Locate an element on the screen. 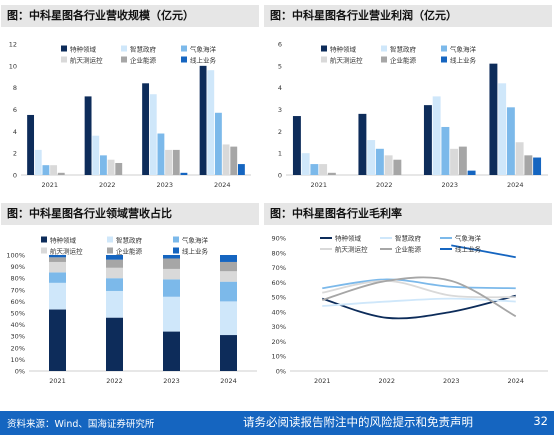  y-tick-label: 12 is located at coordinates (13, 45).